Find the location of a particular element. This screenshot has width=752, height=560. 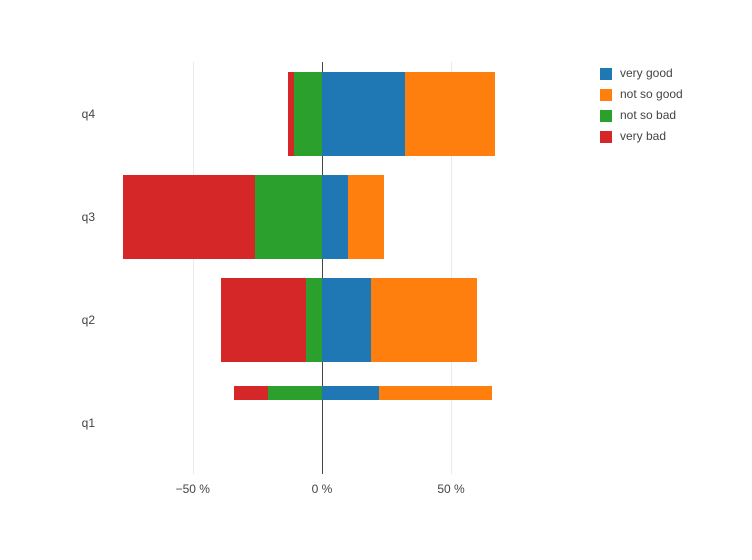

legend-label: very bad is located at coordinates (643, 136).